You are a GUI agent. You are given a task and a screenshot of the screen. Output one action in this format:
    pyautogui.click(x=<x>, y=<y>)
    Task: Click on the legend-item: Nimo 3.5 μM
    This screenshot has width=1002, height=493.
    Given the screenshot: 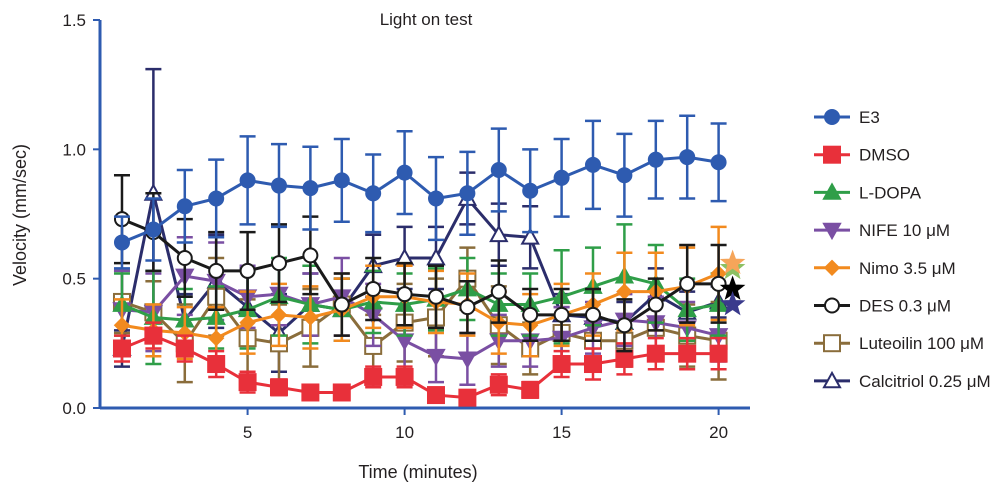 What is the action you would take?
    pyautogui.click(x=885, y=268)
    